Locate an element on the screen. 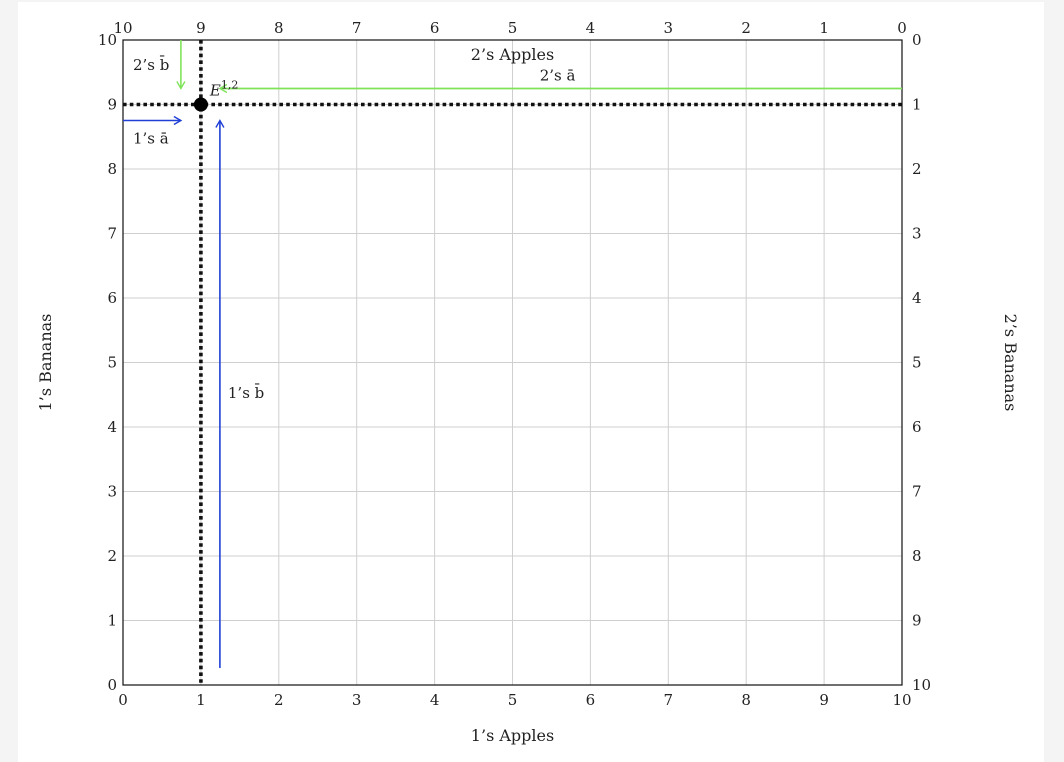  left-tick-labels: 0 1 2 3 4 5 6 7 8 9 10 is located at coordinates (107, 362).